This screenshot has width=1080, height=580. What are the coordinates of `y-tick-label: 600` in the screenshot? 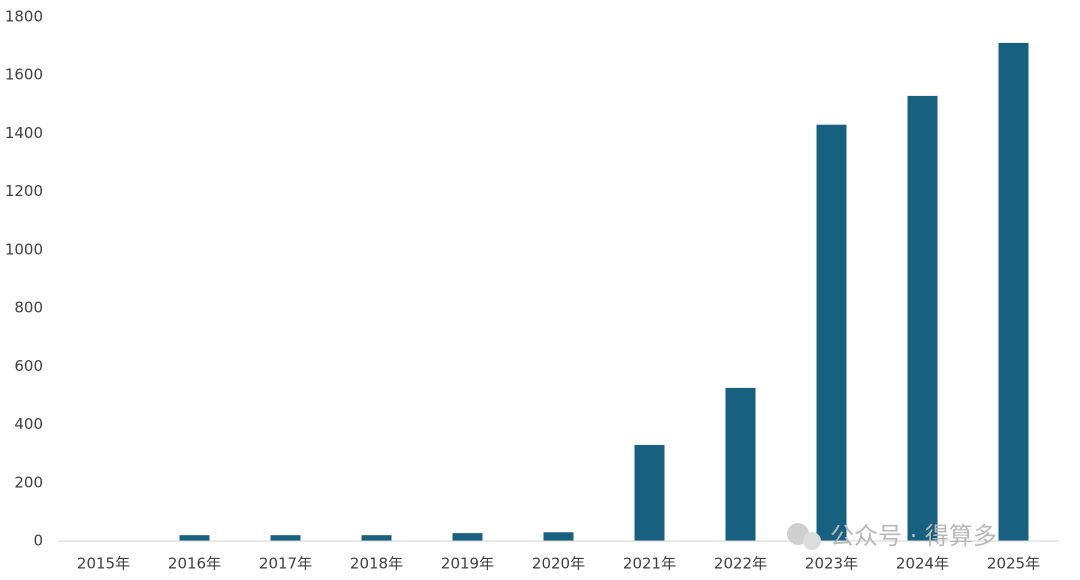 It's located at (28, 366).